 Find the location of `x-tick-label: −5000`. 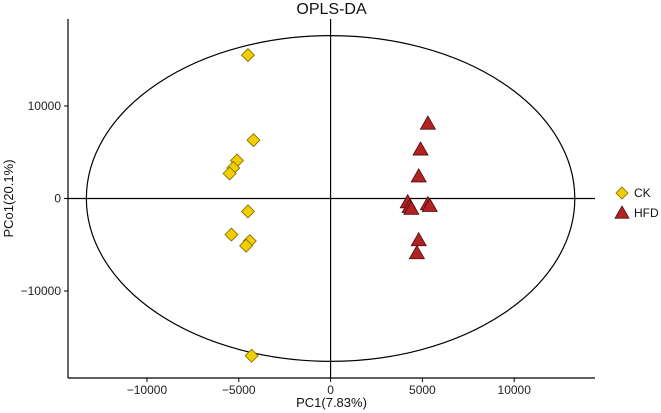

x-tick-label: −5000 is located at coordinates (239, 390).